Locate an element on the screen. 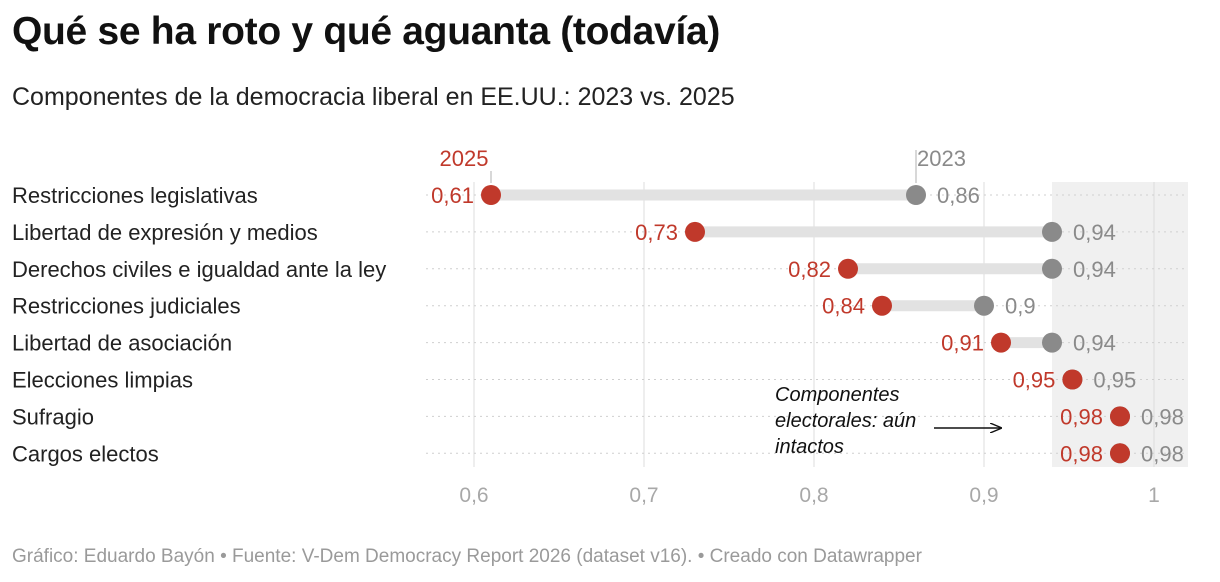 Image resolution: width=1220 pixels, height=582 pixels. value-label-2025: 0,84 is located at coordinates (843, 306).